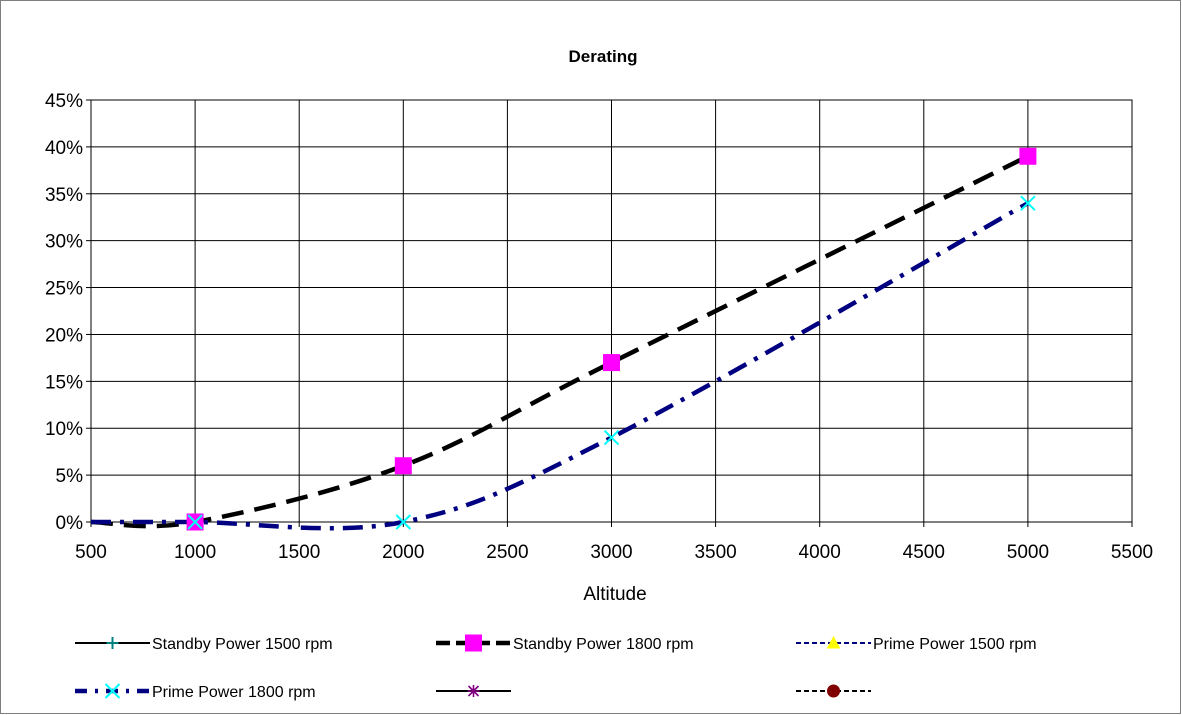 The width and height of the screenshot is (1182, 715). I want to click on legend-label-1: Standby Power 1500 rpm, so click(242, 644).